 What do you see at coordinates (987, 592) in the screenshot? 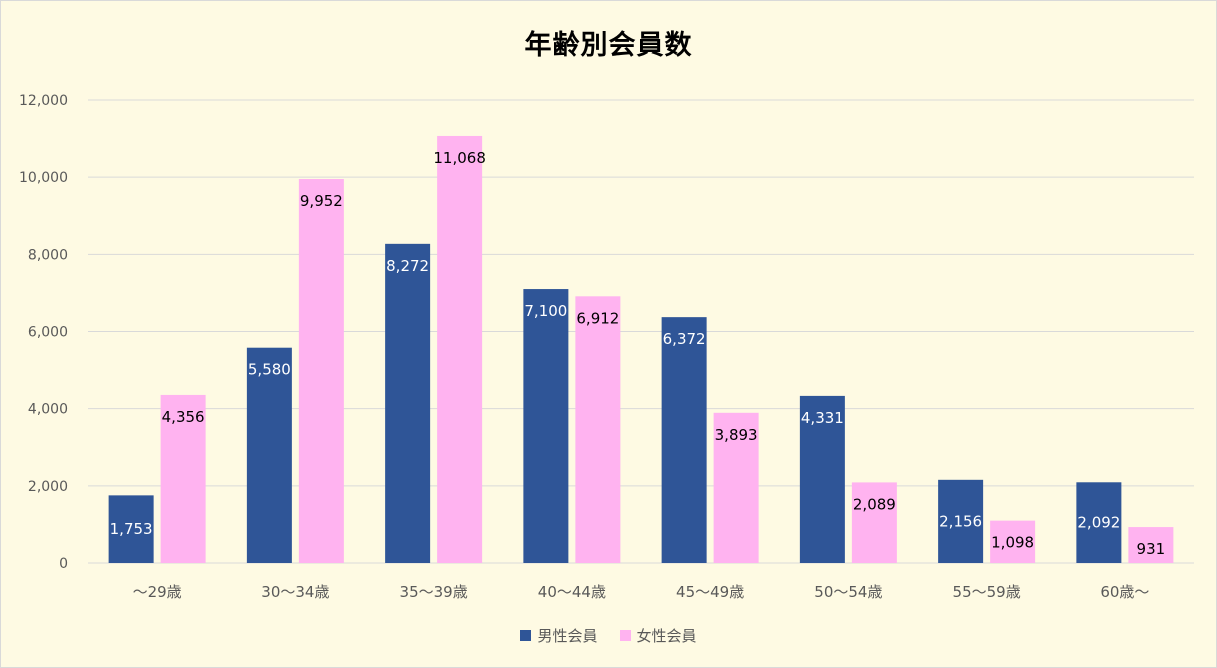
I see `x-tick-label: 55～59歳` at bounding box center [987, 592].